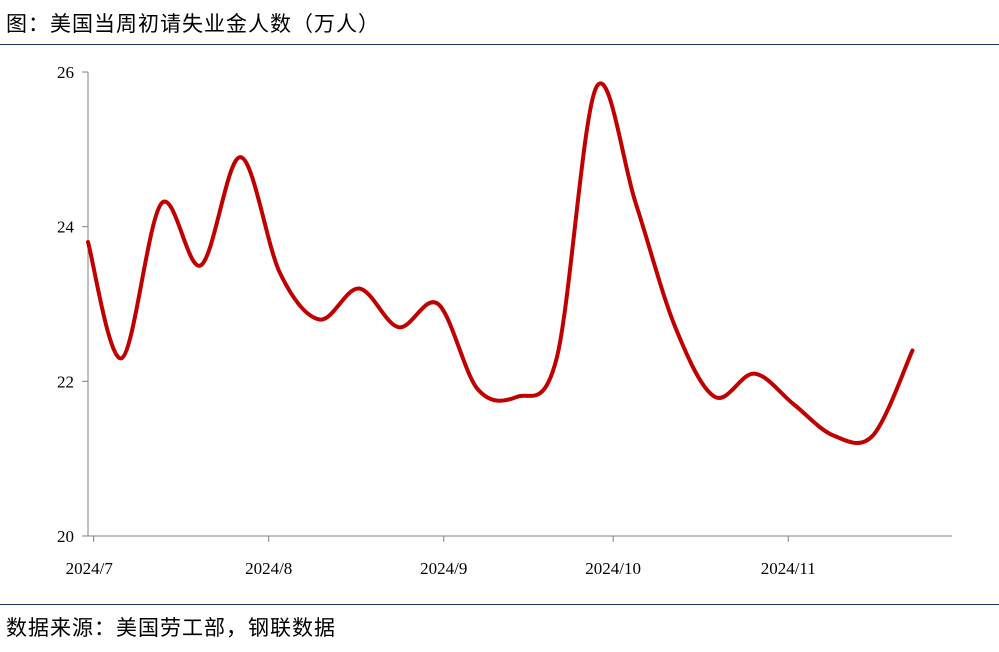  Describe the element at coordinates (193, 24) in the screenshot. I see `chart-title: 图：美国当周初请失业金人数（万人）` at that location.